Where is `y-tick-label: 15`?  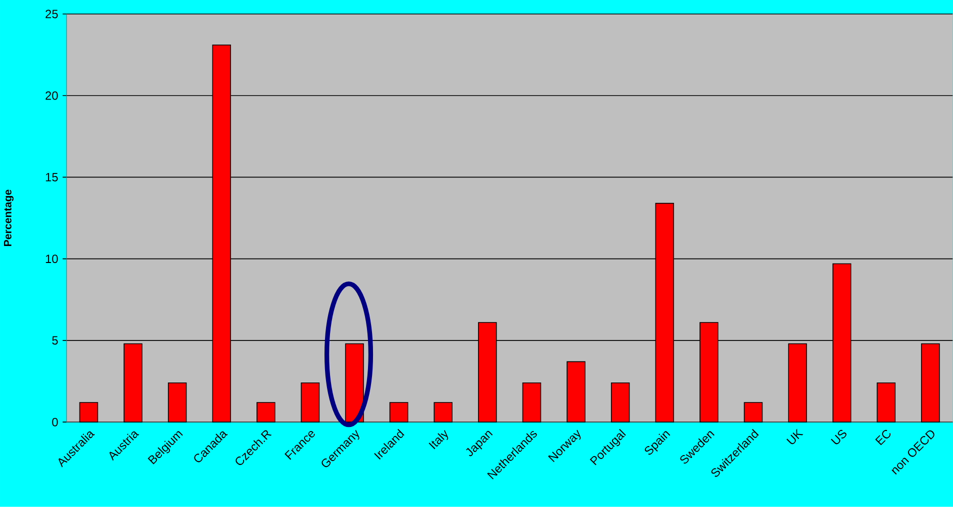 y-tick-label: 15 is located at coordinates (52, 177).